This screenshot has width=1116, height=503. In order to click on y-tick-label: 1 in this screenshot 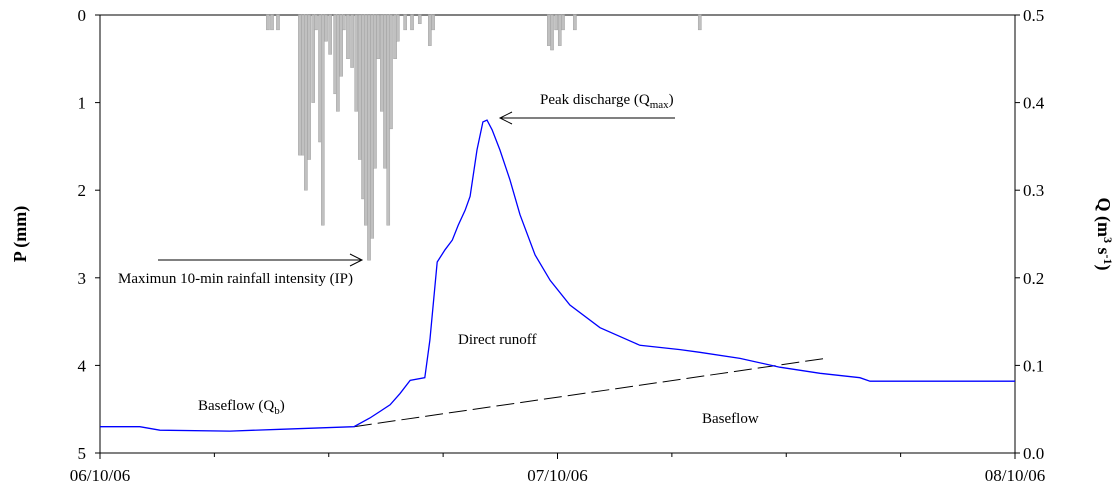, I will do `click(82, 103)`.